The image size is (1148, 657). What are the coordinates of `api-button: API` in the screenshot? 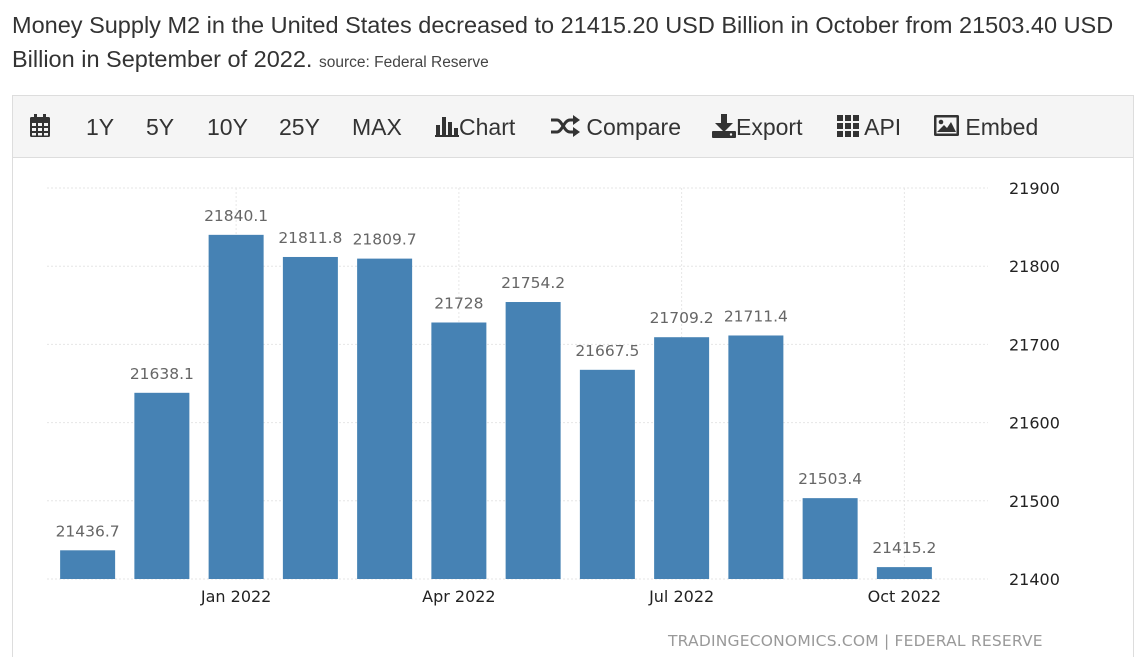 It's located at (869, 127).